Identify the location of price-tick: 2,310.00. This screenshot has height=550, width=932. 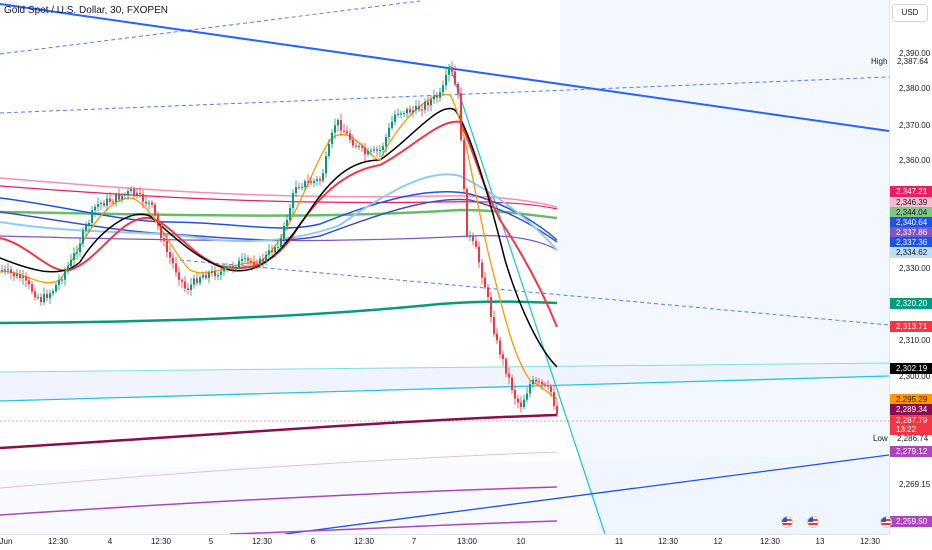
(915, 340).